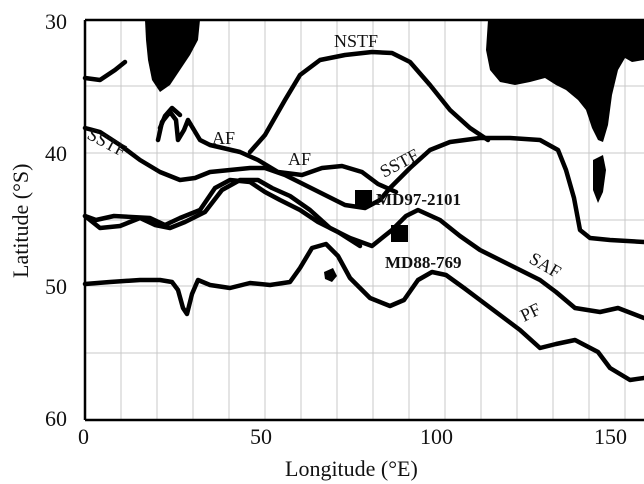 The width and height of the screenshot is (644, 484). I want to click on x-axis-title: Longitude (°E), so click(351, 468).